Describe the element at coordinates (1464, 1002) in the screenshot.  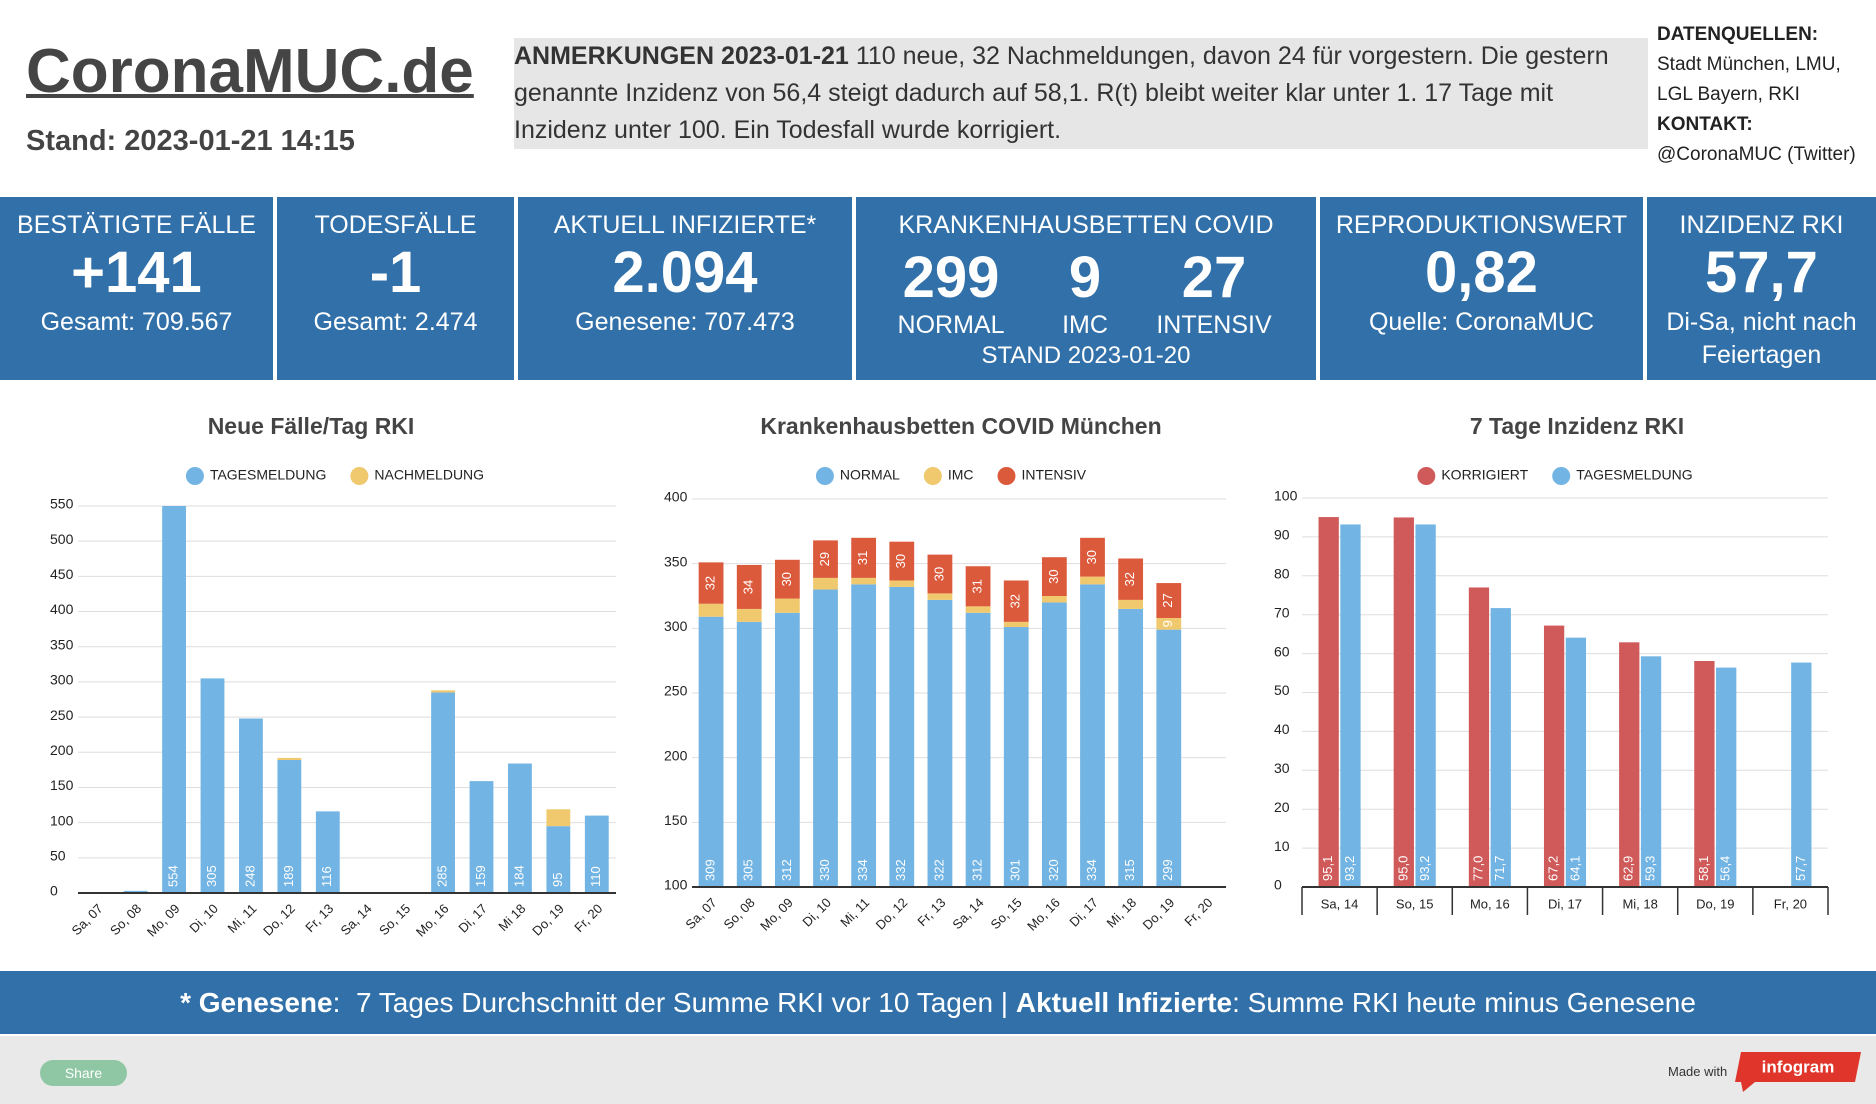
I see `footer-text: : Summe RKI heute minus Genesene` at that location.